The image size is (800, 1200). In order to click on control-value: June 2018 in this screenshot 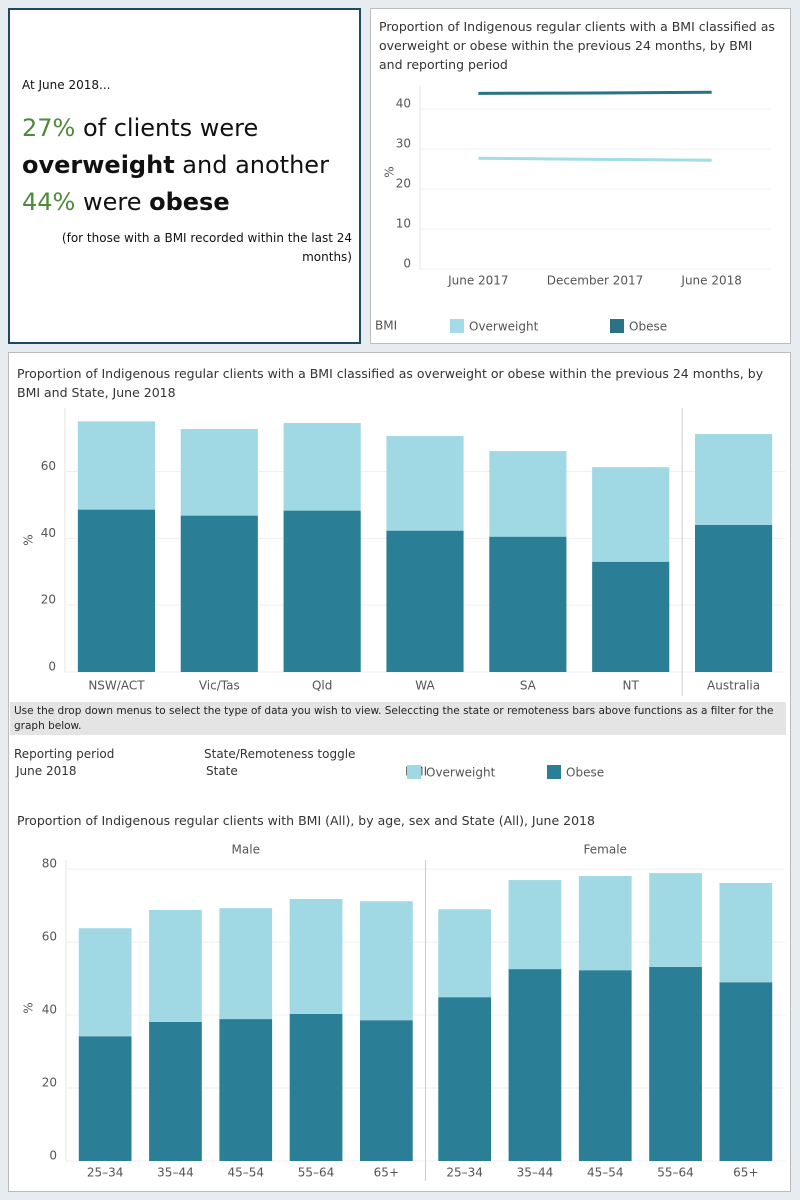, I will do `click(46, 771)`.